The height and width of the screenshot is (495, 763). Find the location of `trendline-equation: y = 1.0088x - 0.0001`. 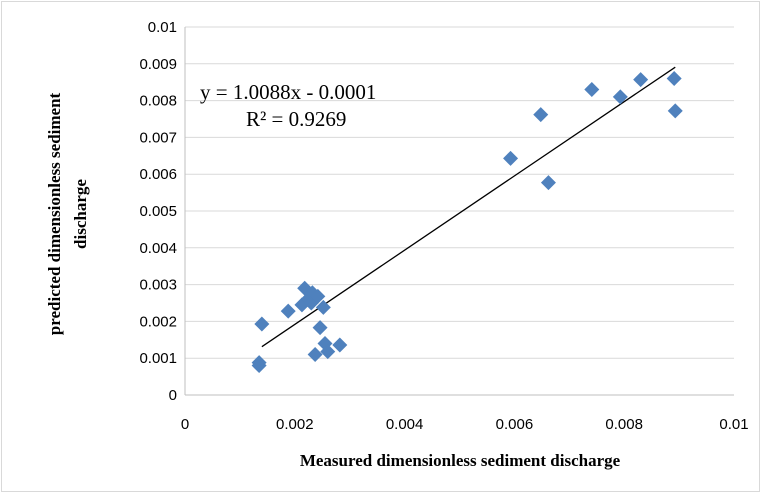

trendline-equation: y = 1.0088x - 0.0001 is located at coordinates (288, 92).